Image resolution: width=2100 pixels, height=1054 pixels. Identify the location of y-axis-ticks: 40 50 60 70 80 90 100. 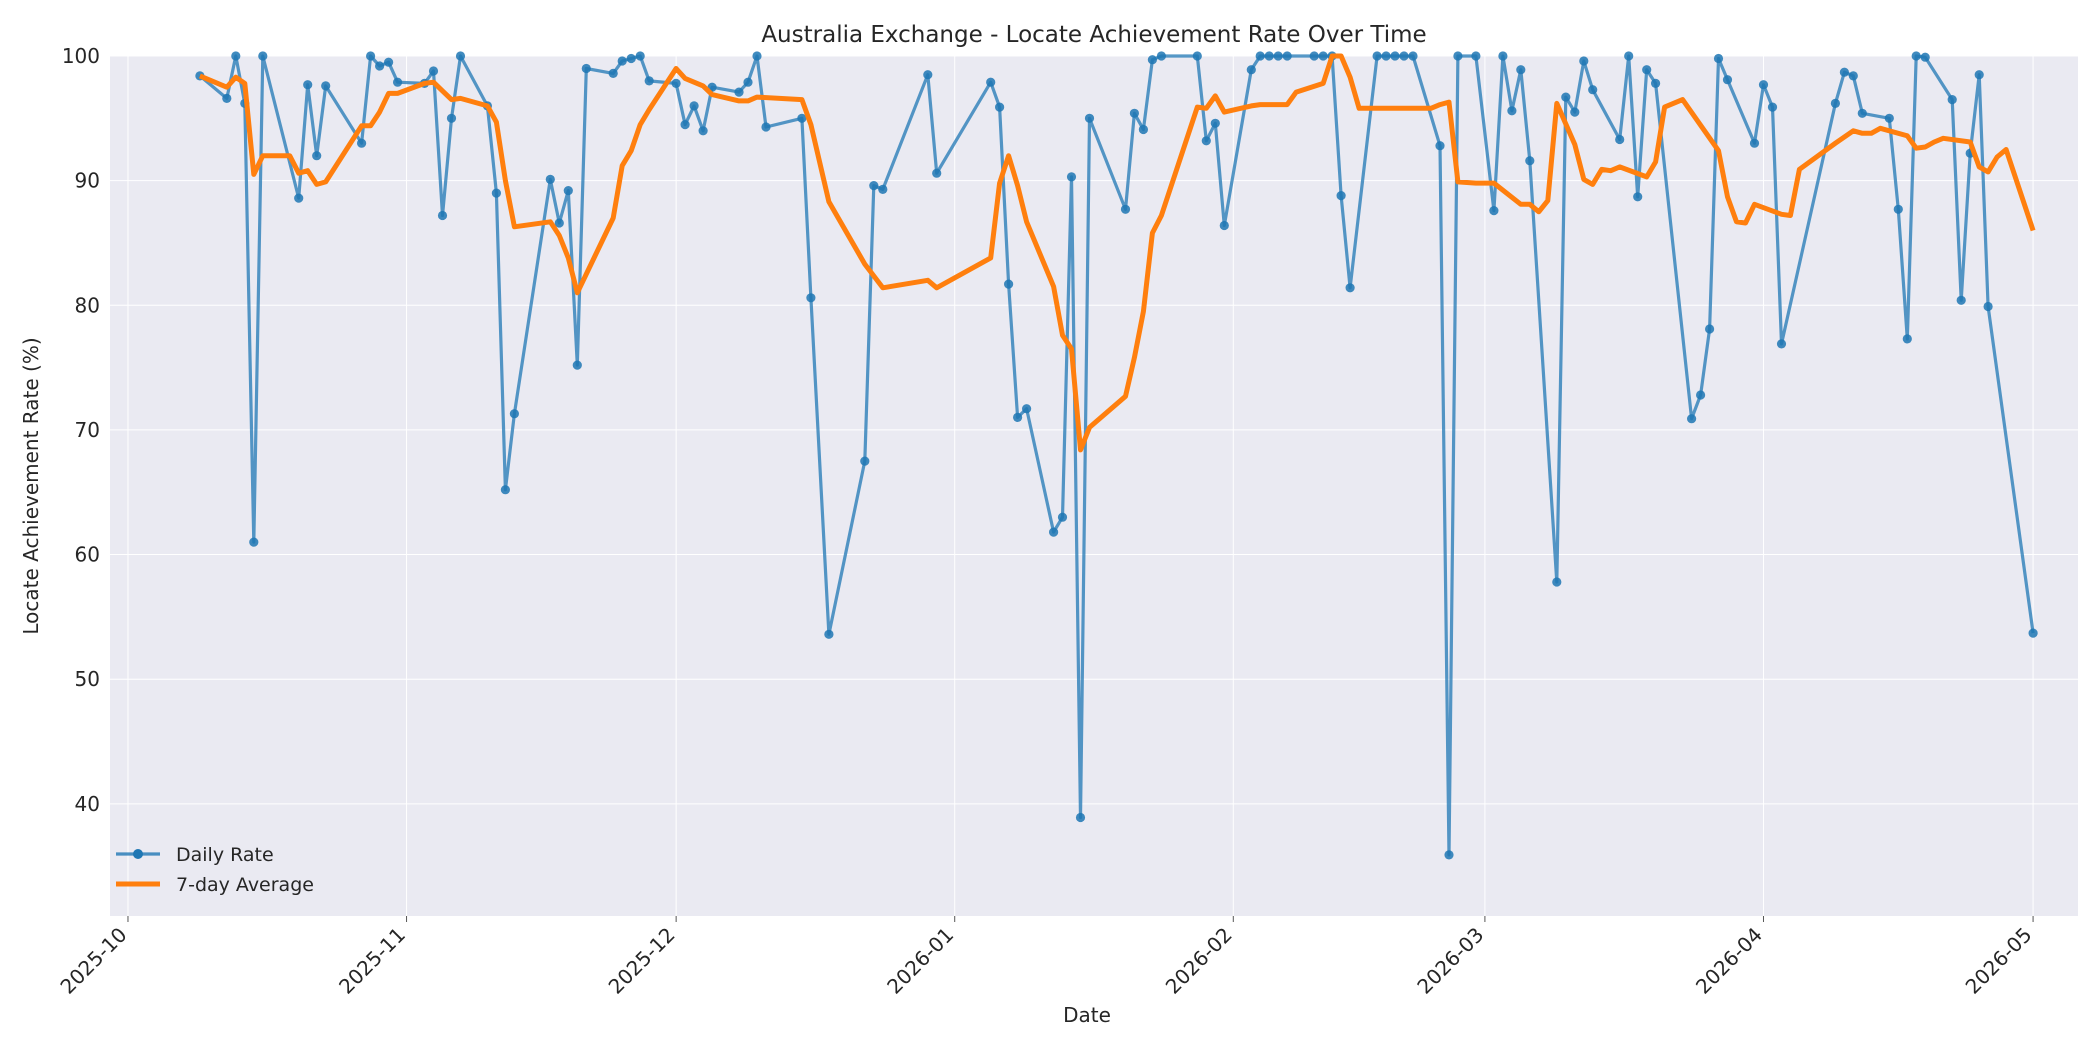
(81, 430).